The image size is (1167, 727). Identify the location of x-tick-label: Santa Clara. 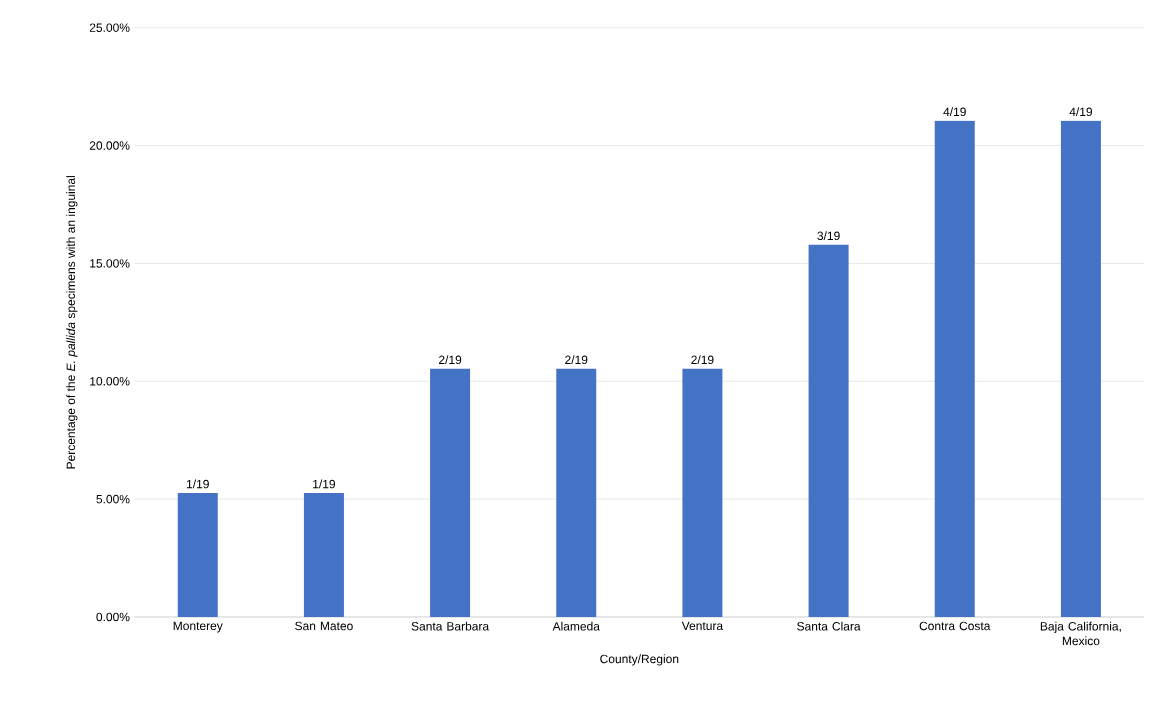
(829, 626).